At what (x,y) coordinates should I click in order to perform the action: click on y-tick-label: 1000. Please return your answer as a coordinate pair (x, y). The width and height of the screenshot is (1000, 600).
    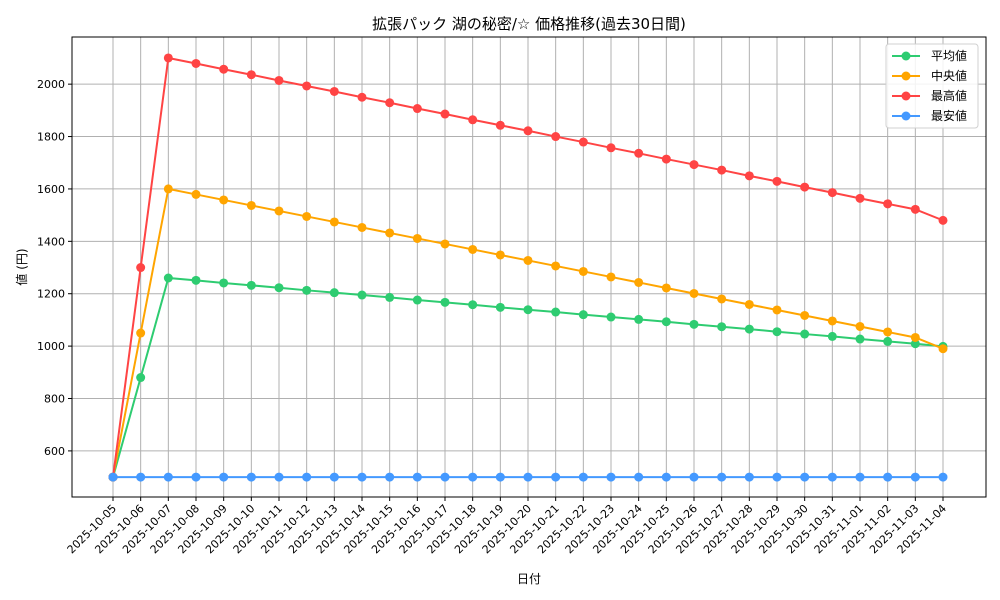
    Looking at the image, I should click on (51, 346).